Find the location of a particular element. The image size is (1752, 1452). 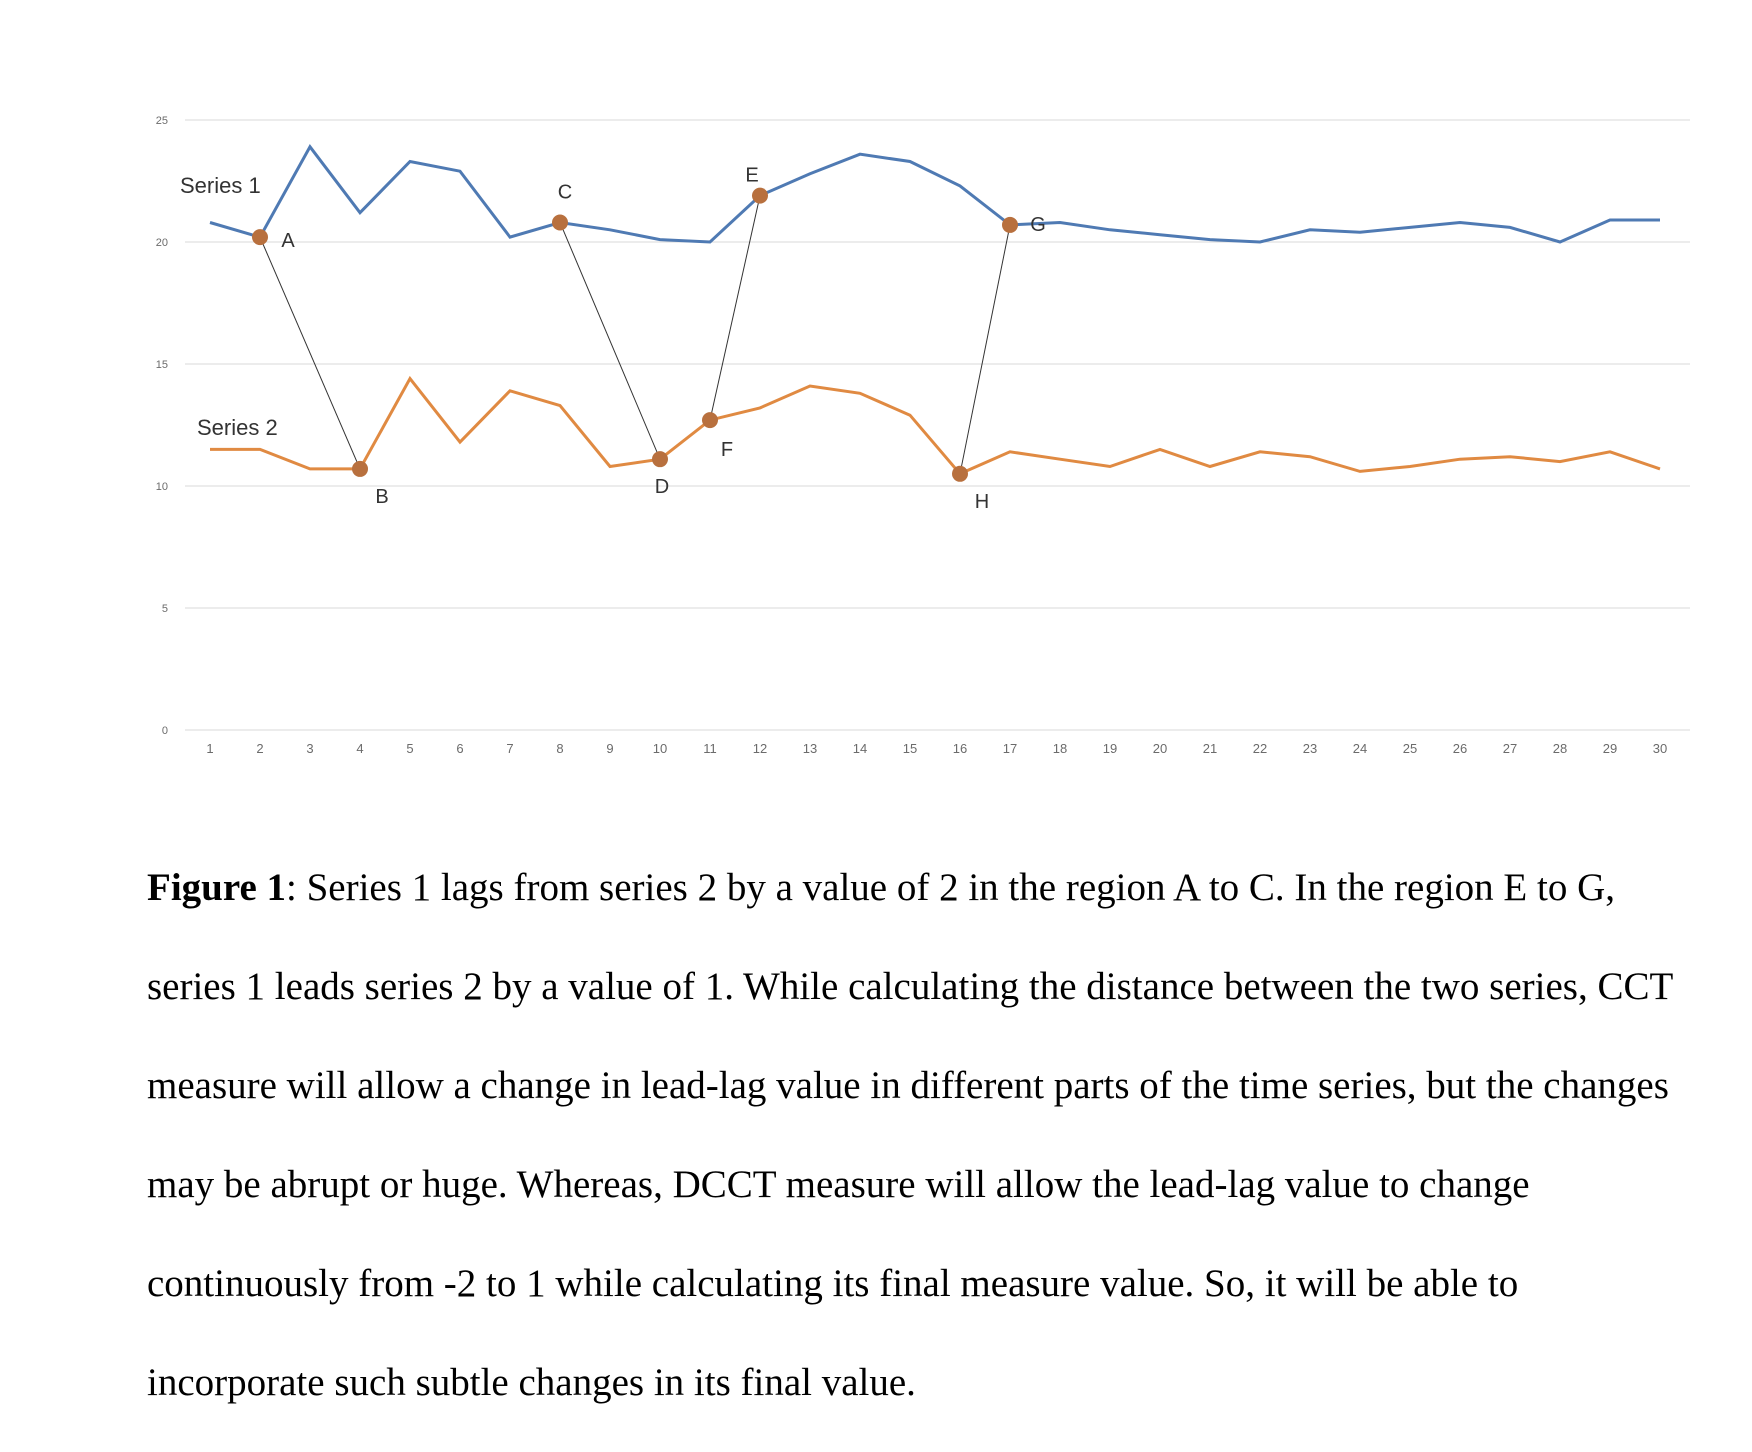

point-label-B: B is located at coordinates (381, 497).